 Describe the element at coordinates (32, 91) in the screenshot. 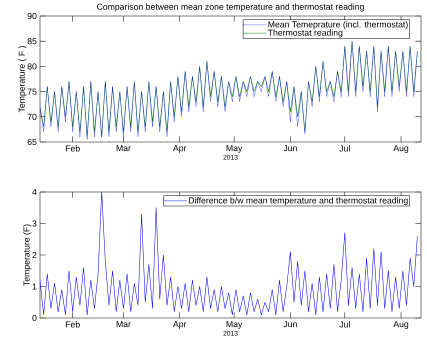

I see `y-tick-label: 75` at that location.